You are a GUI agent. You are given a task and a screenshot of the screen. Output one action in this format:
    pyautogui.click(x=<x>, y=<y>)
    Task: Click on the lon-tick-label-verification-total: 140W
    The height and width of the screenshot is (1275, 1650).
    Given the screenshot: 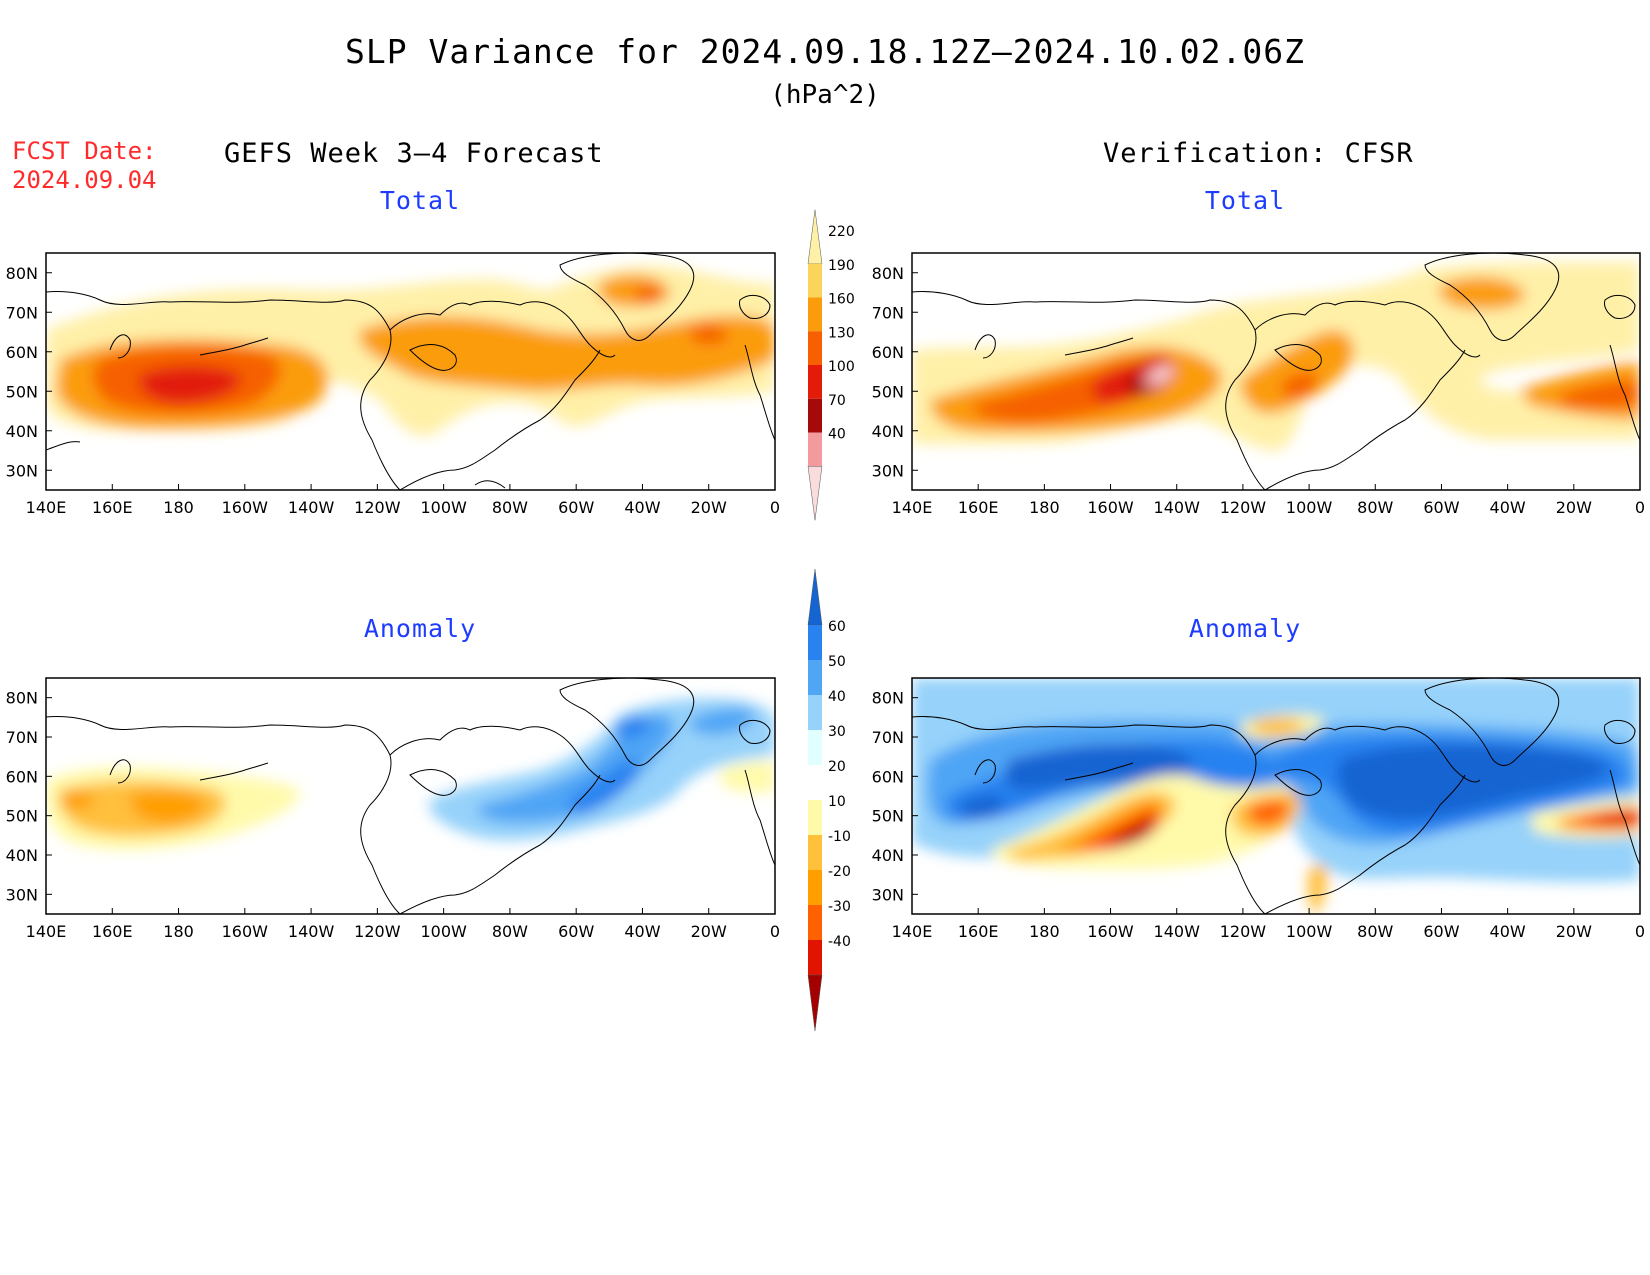 What is the action you would take?
    pyautogui.click(x=1177, y=507)
    